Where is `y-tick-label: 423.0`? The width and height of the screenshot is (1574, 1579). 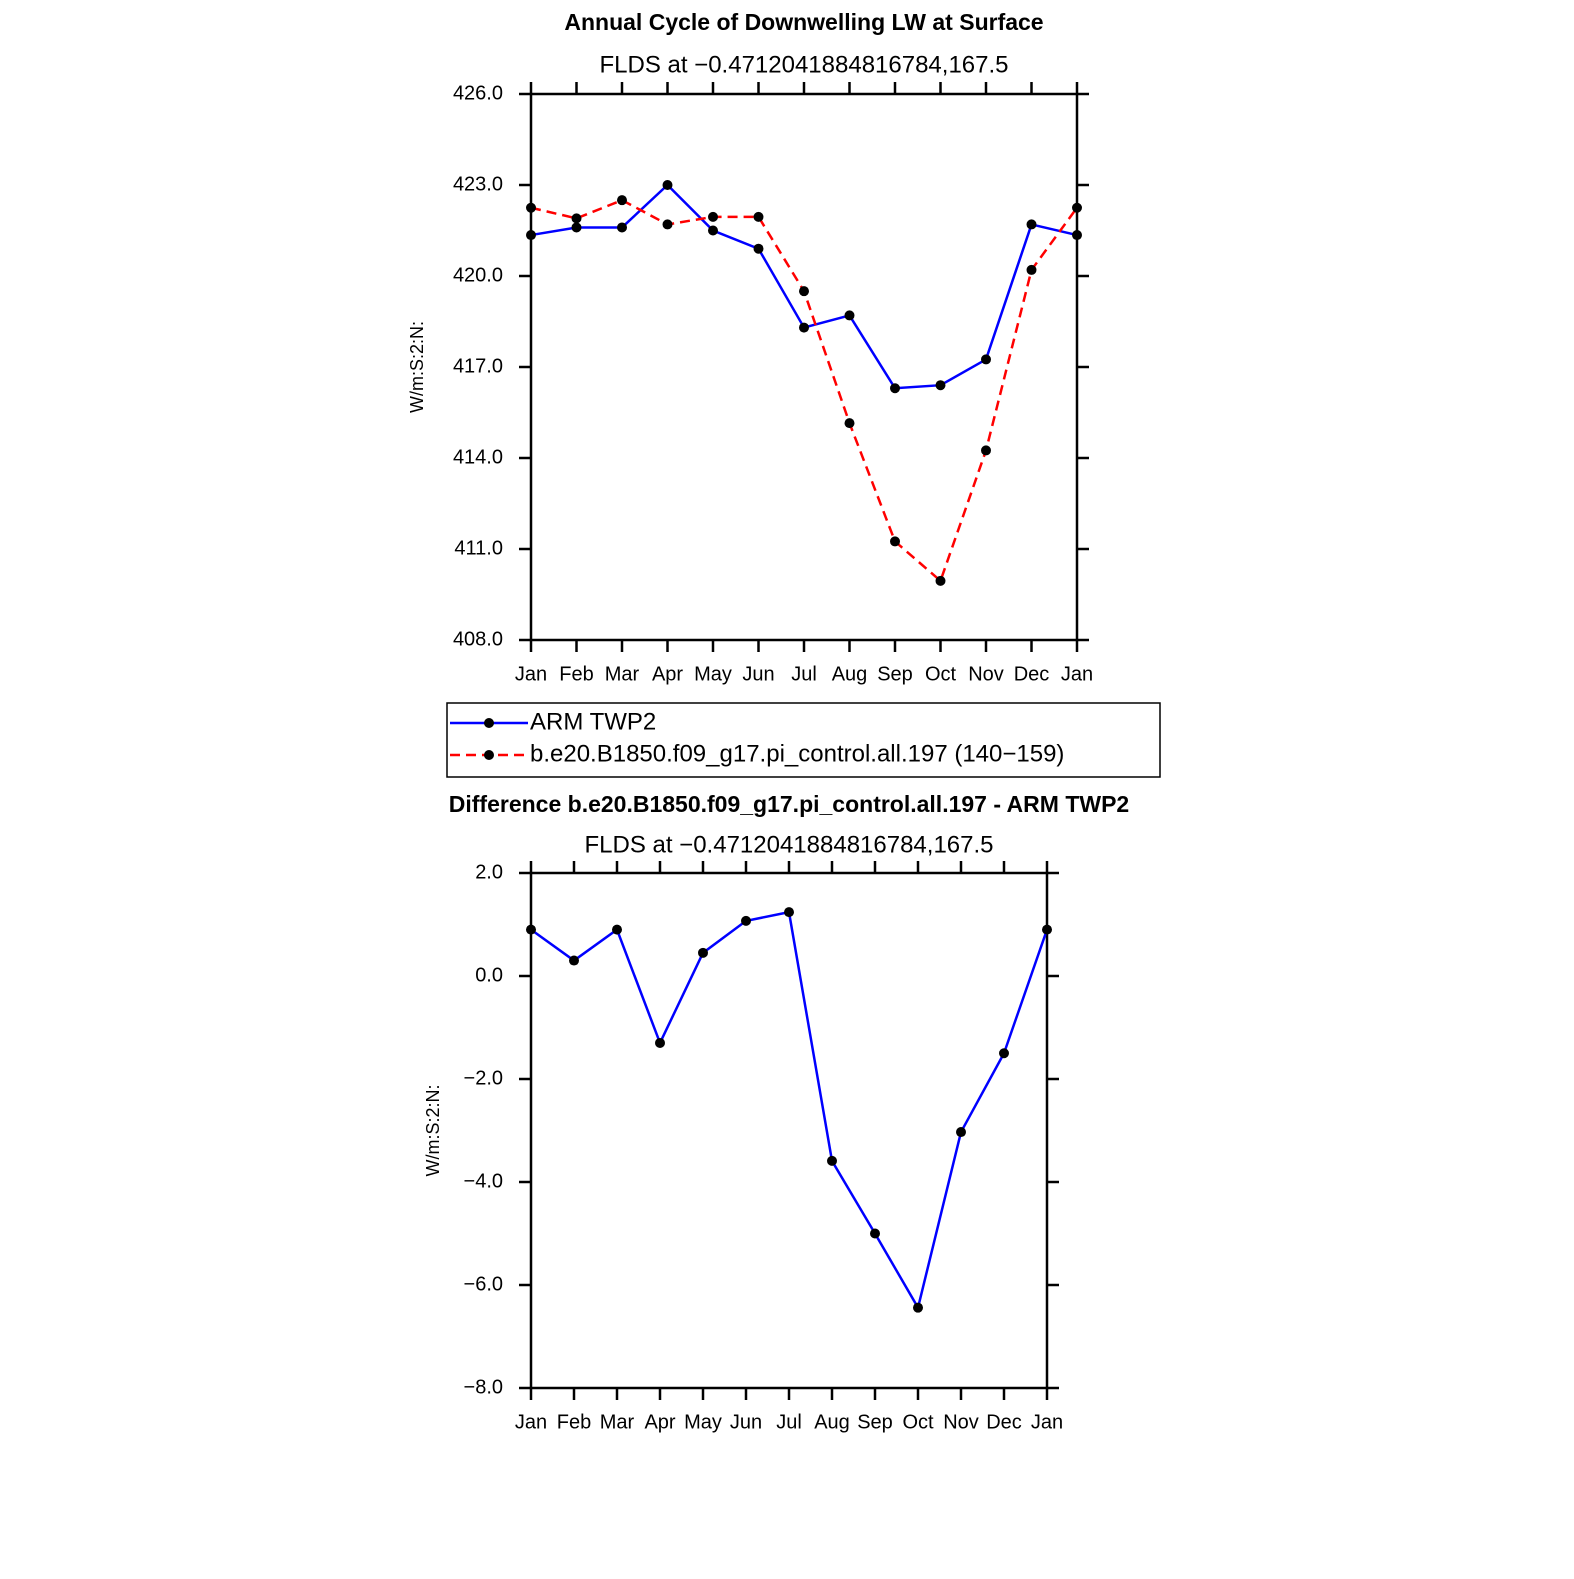 y-tick-label: 423.0 is located at coordinates (478, 184).